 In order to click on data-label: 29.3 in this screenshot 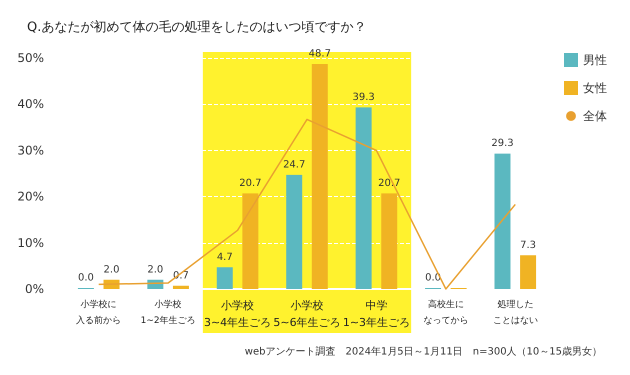, I will do `click(502, 144)`.